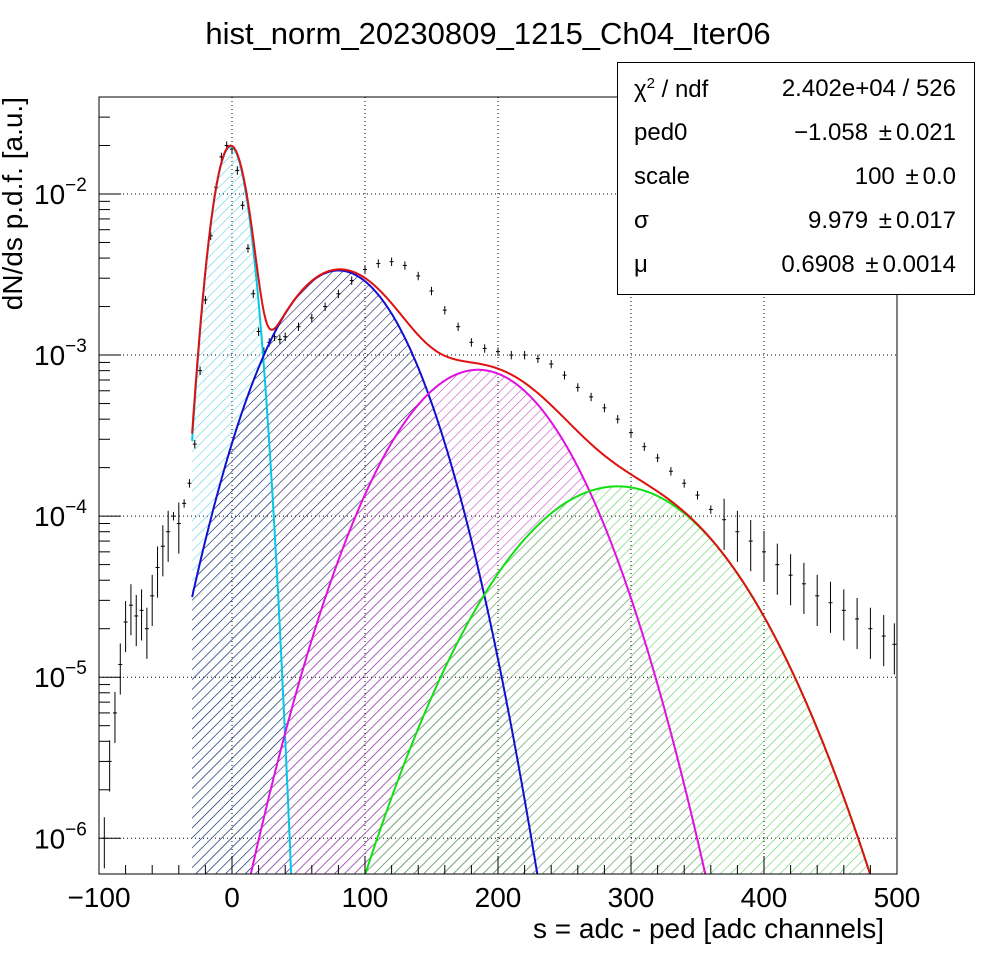  I want to click on y-axis-label: dN/ds p.d.f. [a.u.], so click(14, 203).